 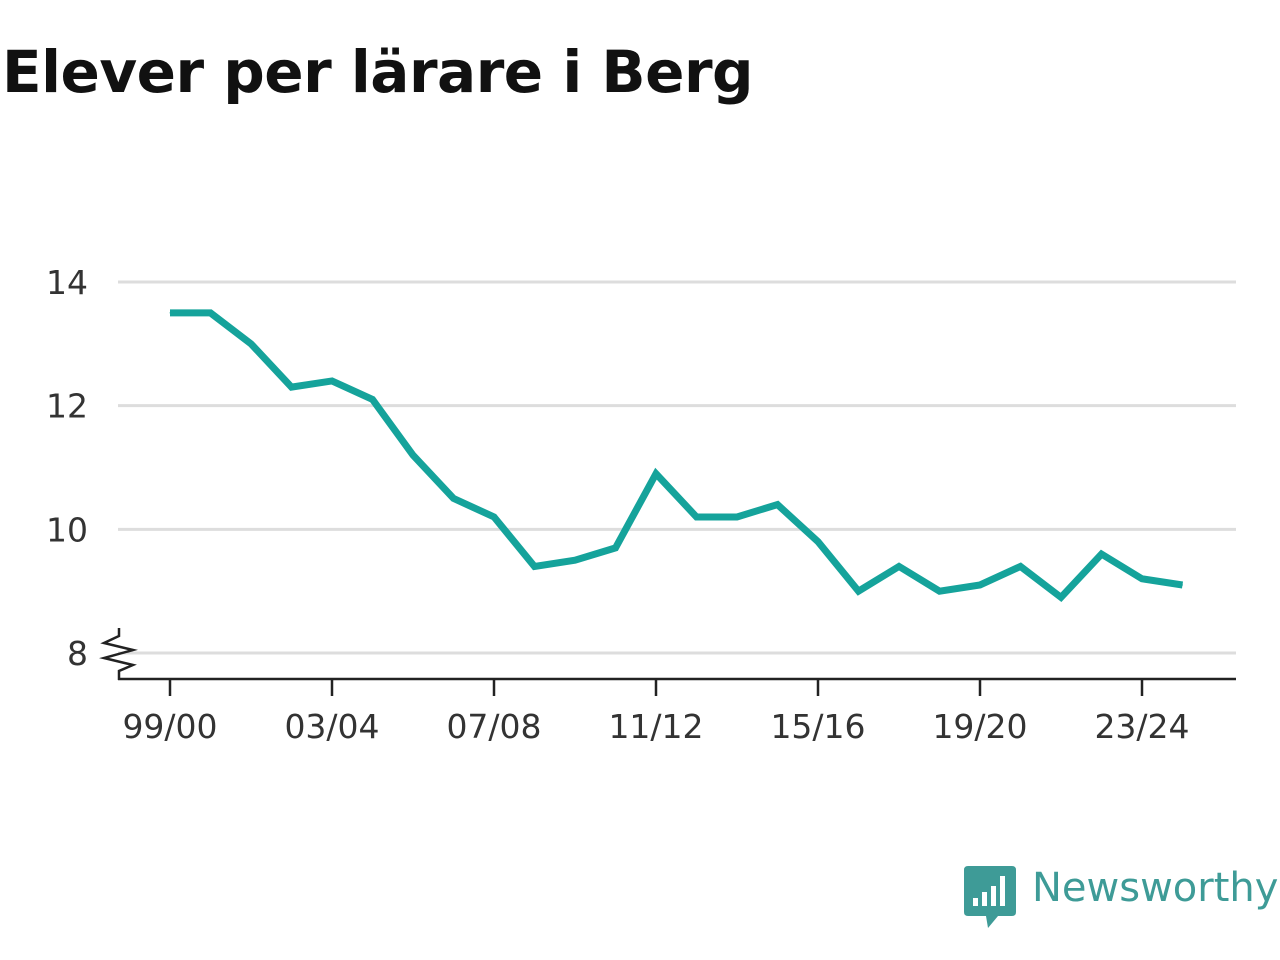 I want to click on brand-name: Newsworthy, so click(x=1155, y=888).